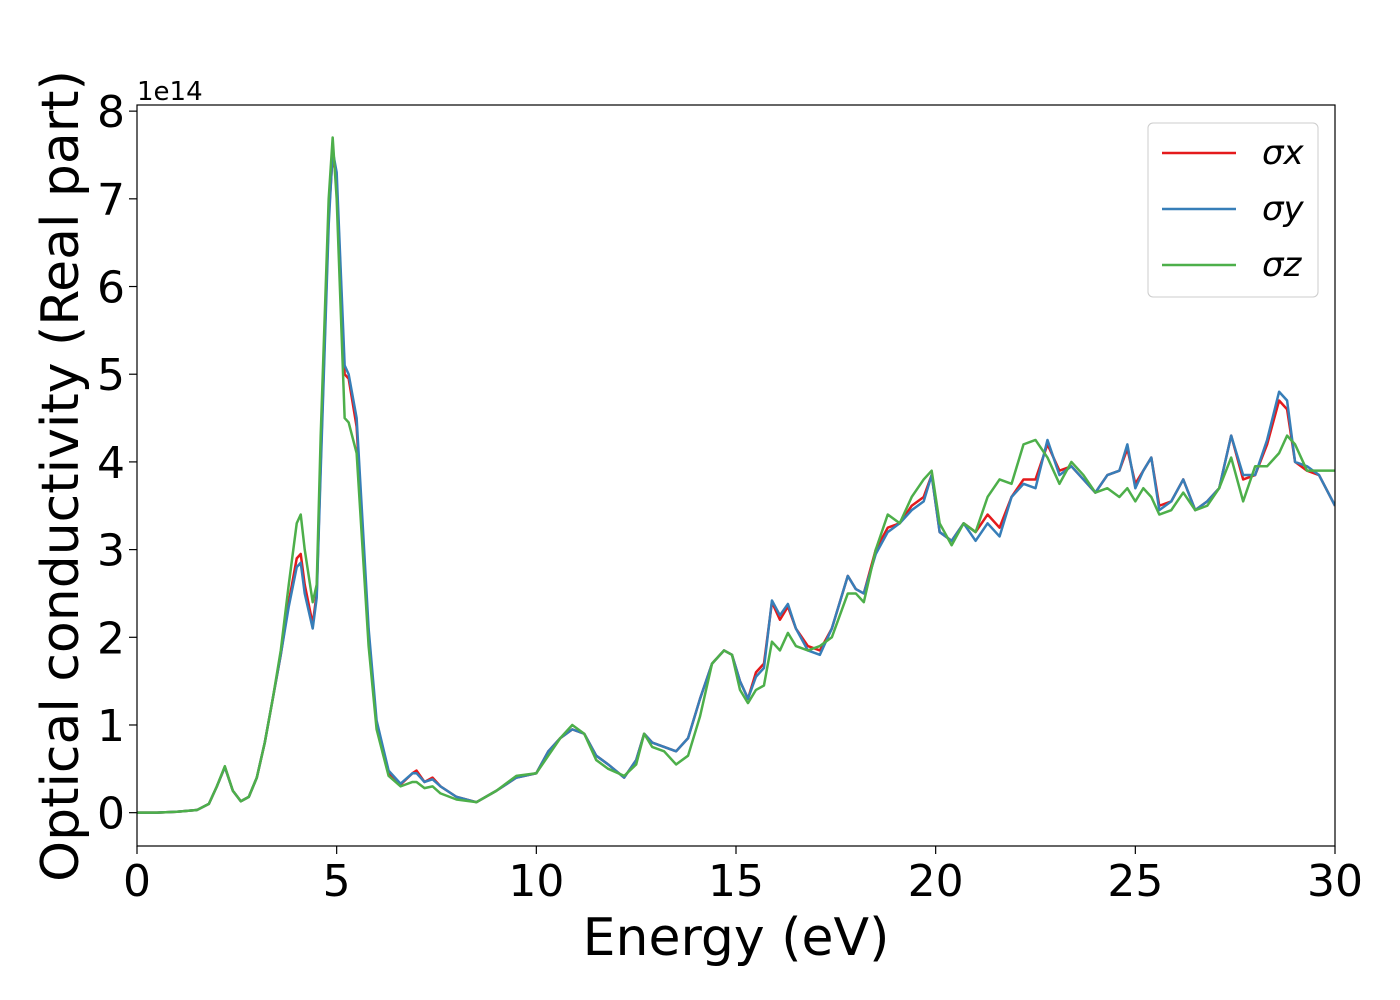  What do you see at coordinates (111, 112) in the screenshot?
I see `y-tick-label: 8` at bounding box center [111, 112].